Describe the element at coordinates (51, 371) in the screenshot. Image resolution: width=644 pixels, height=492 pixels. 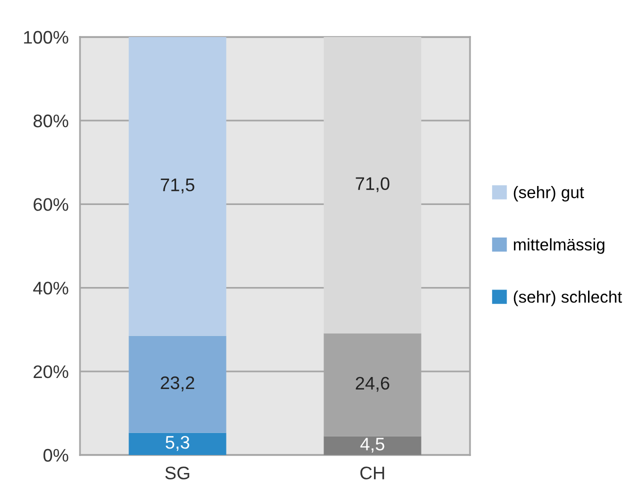
I see `y-tick-label: 20%` at that location.